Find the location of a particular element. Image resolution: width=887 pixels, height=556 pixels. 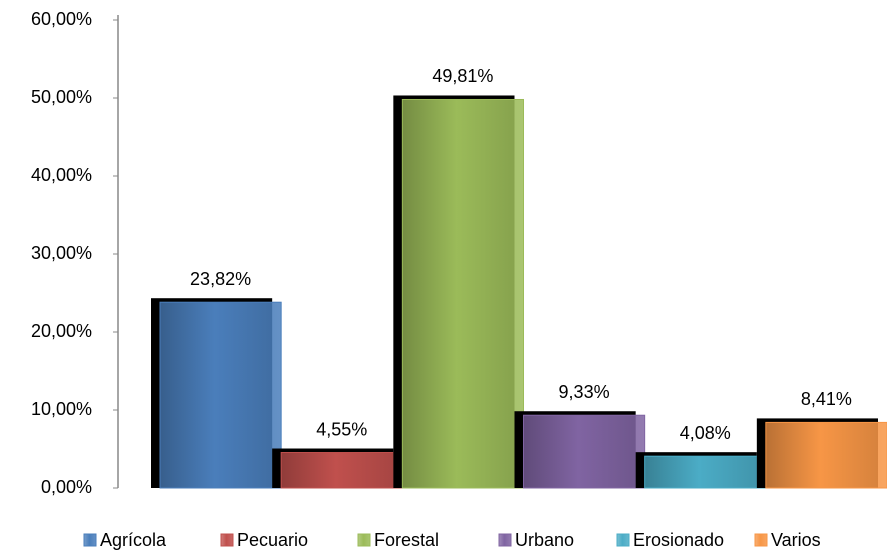

y-tick-label: 60,00% is located at coordinates (61, 19).